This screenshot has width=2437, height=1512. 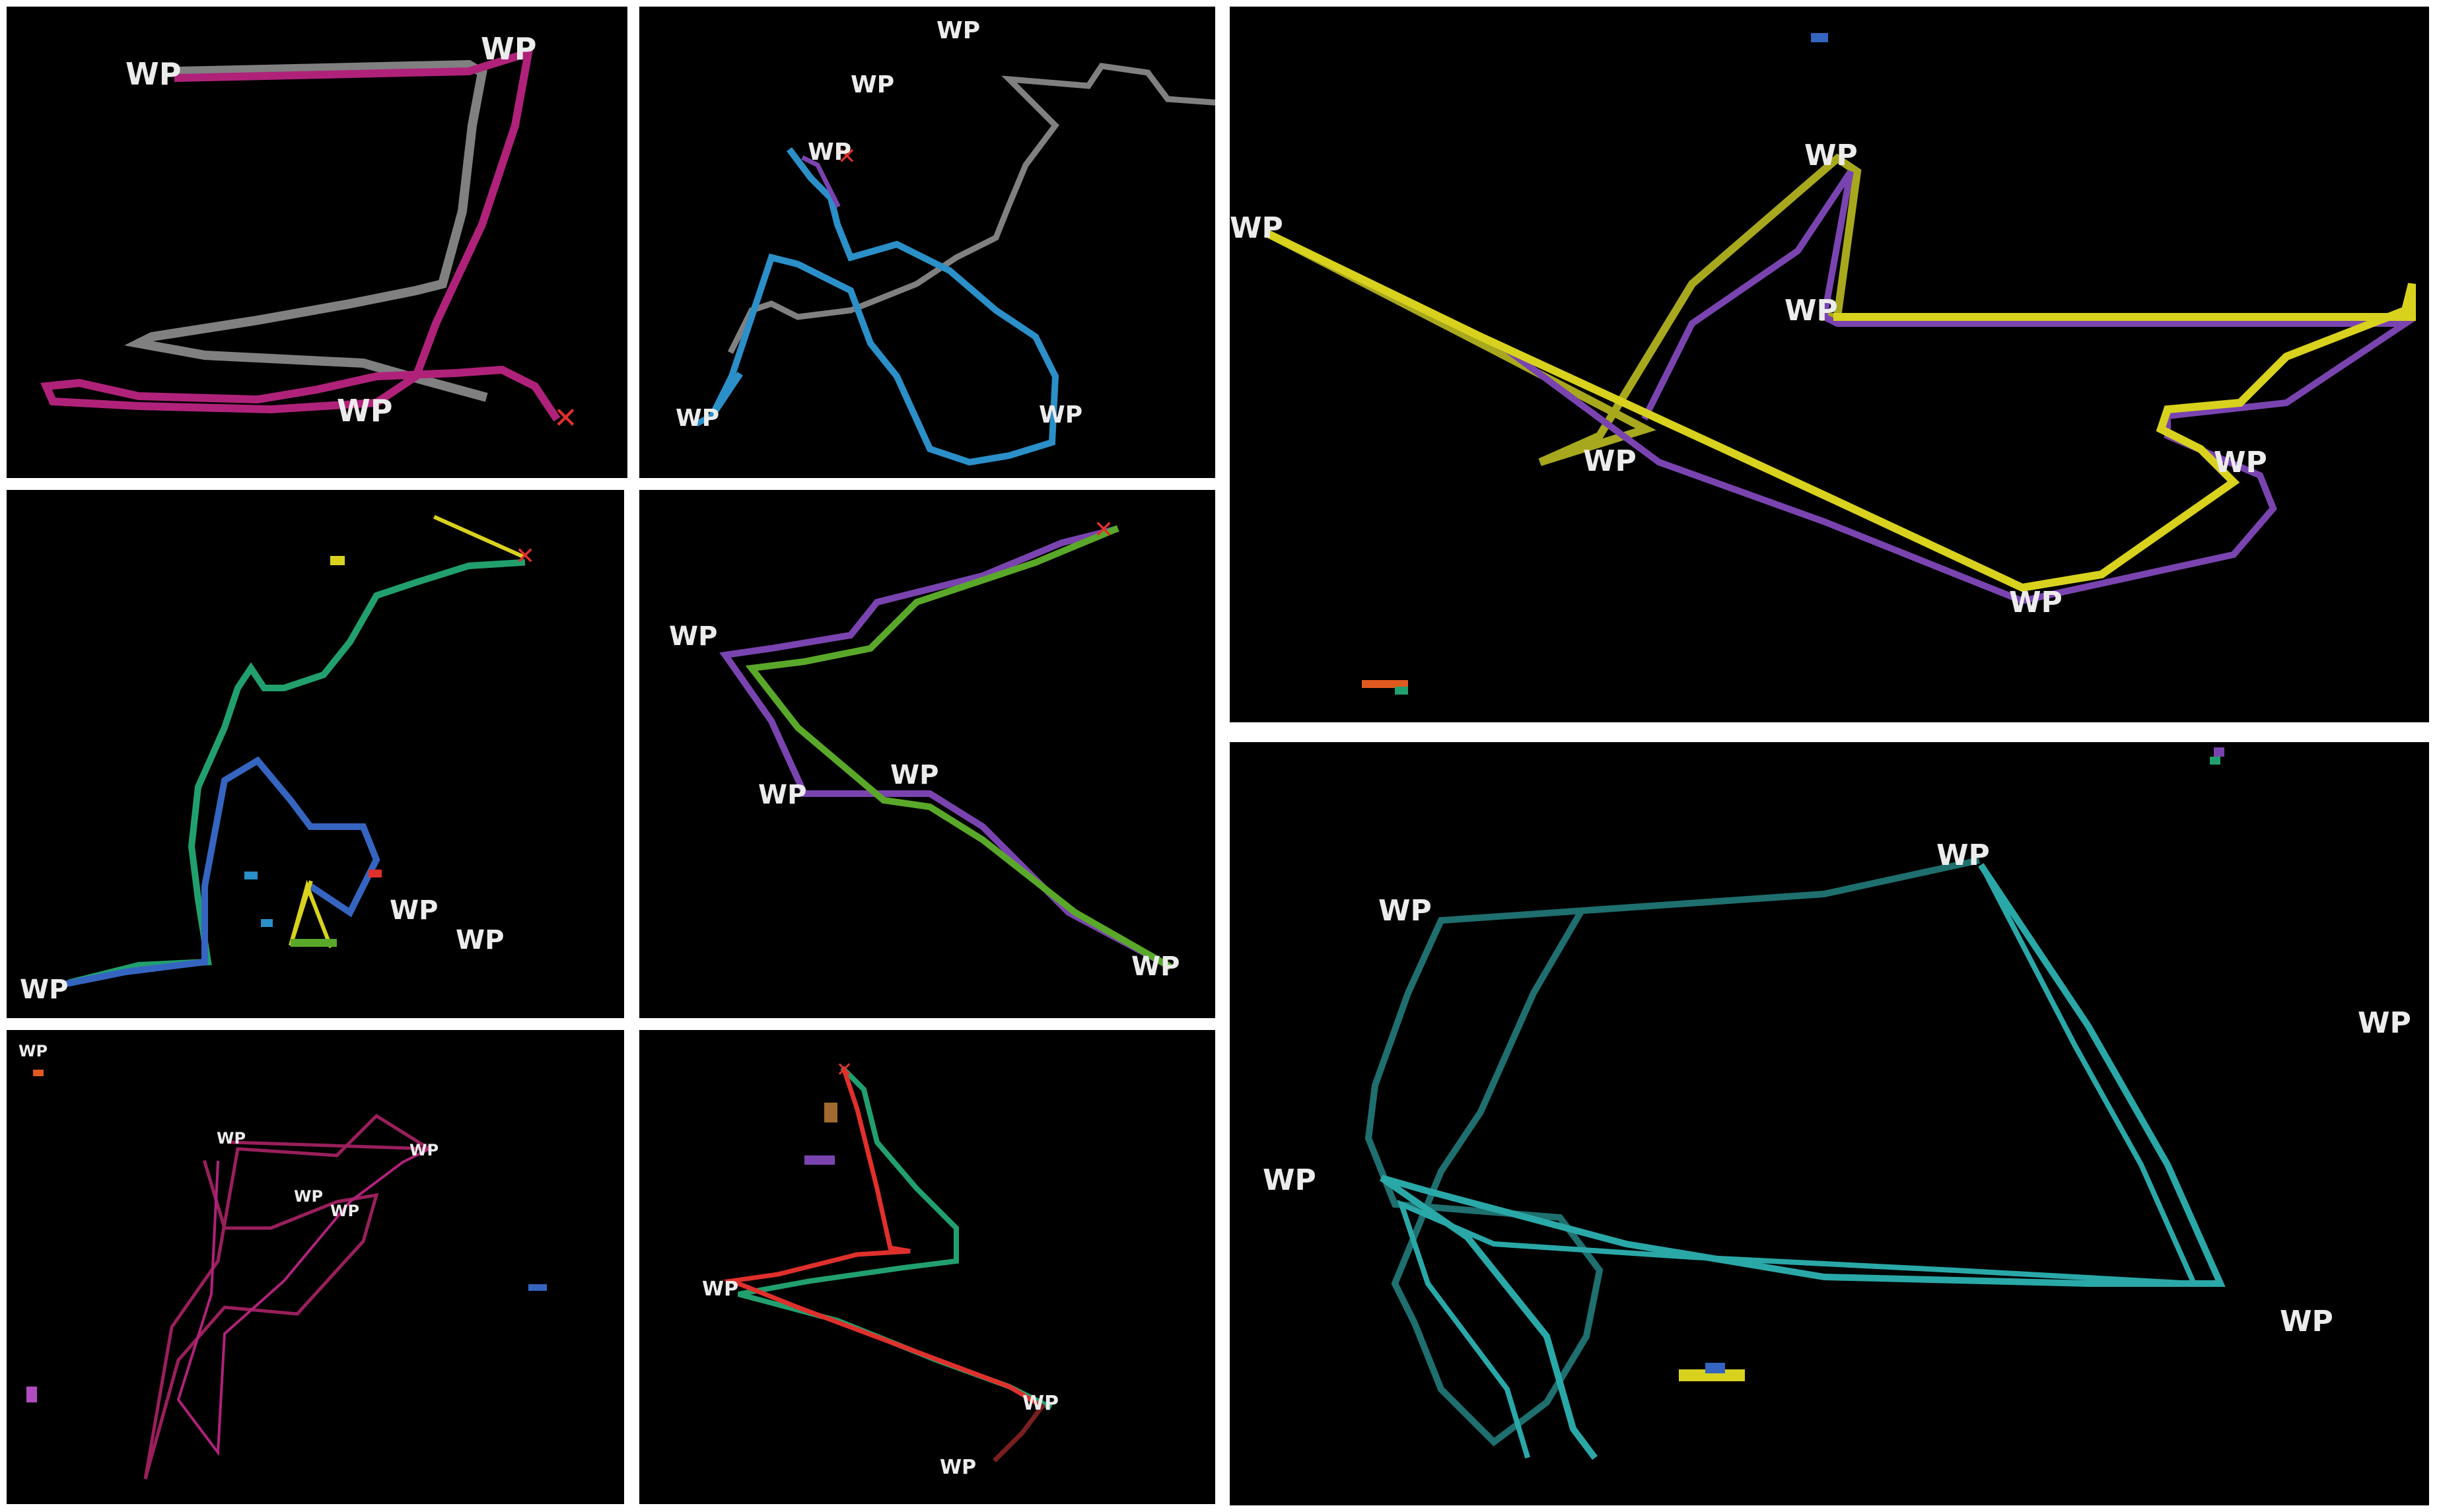 I want to click on trajectory-plot-7: ✕ WP WP WP, so click(x=880, y=1269).